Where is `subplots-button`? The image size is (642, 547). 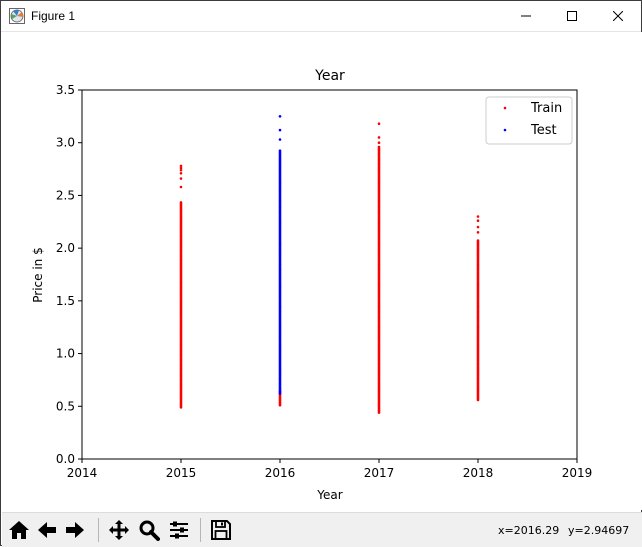 subplots-button is located at coordinates (179, 530).